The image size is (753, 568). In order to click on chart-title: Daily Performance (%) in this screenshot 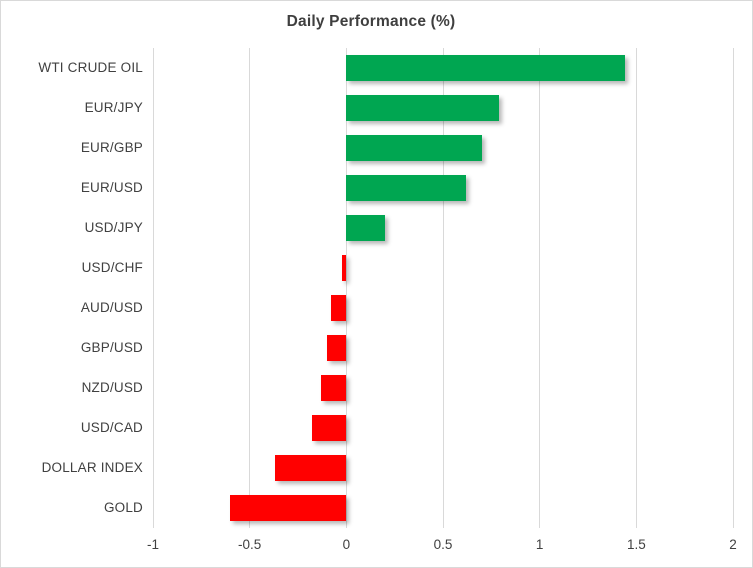, I will do `click(371, 21)`.